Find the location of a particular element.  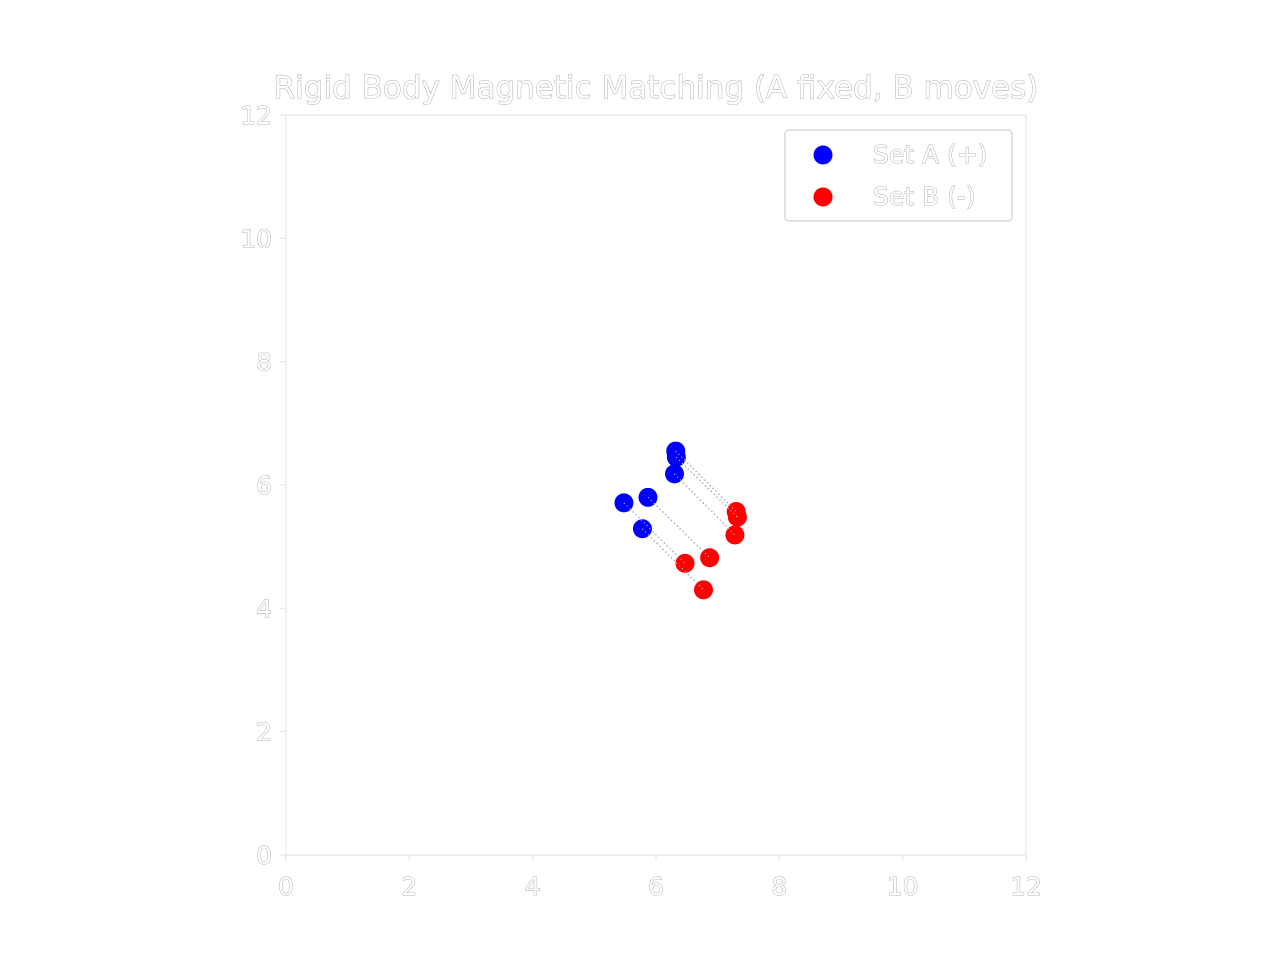

x-tick-label: 8 is located at coordinates (779, 886).